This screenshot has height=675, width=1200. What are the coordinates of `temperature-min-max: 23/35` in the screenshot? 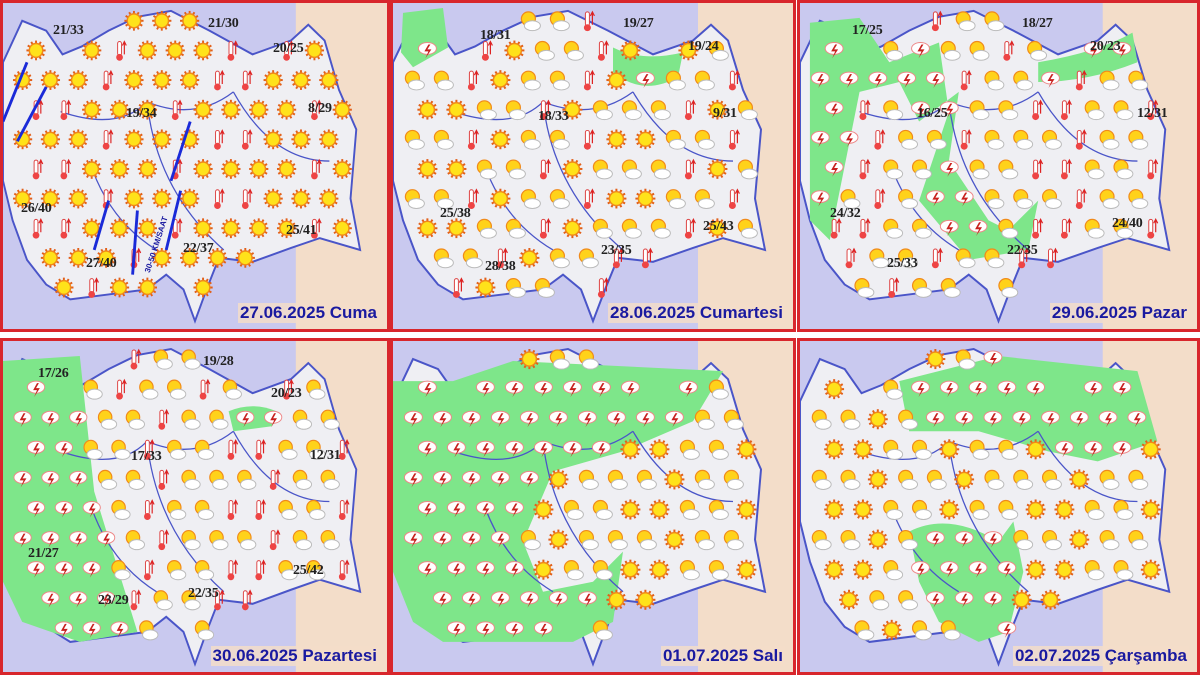 It's located at (616, 250).